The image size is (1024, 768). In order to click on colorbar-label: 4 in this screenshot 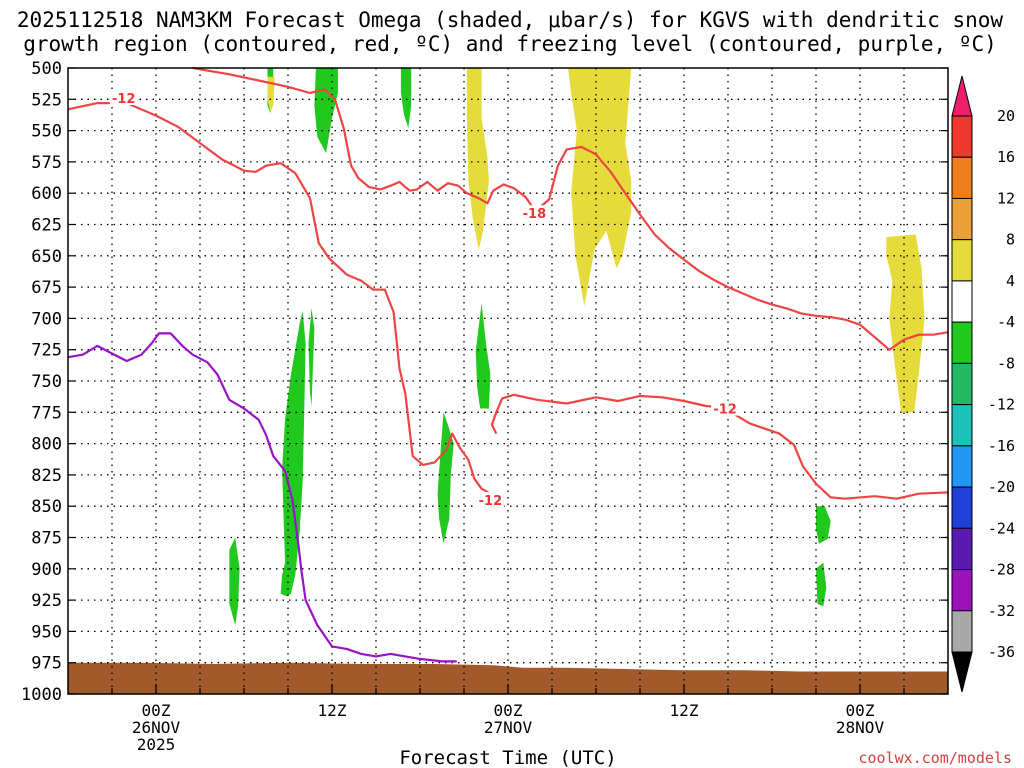, I will do `click(1010, 281)`.